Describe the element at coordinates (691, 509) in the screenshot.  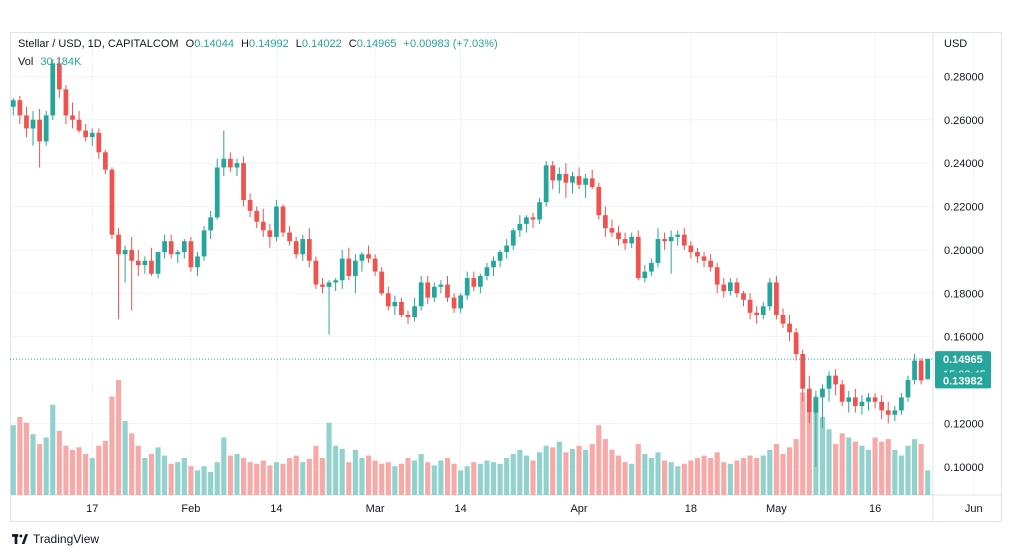
I see `x-tick-label: 18` at that location.